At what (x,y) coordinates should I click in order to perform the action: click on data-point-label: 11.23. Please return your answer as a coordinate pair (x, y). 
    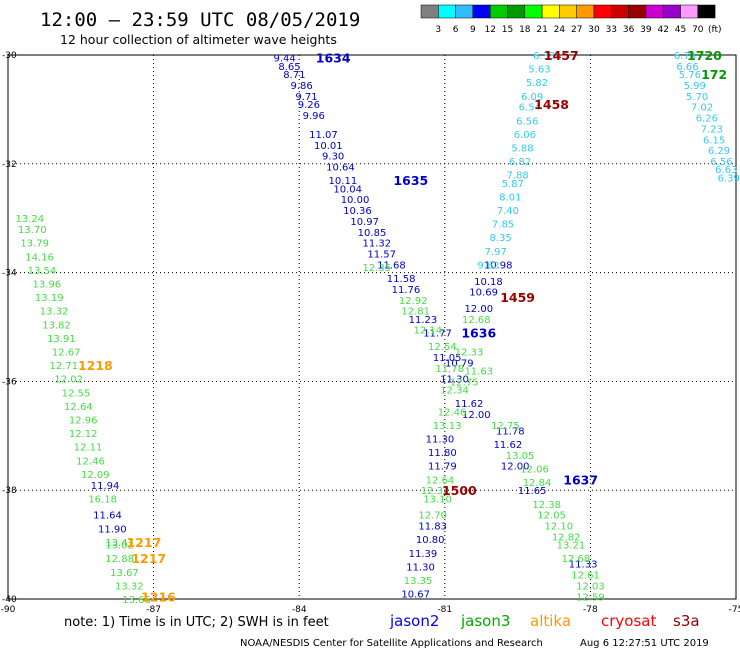
    Looking at the image, I should click on (423, 320).